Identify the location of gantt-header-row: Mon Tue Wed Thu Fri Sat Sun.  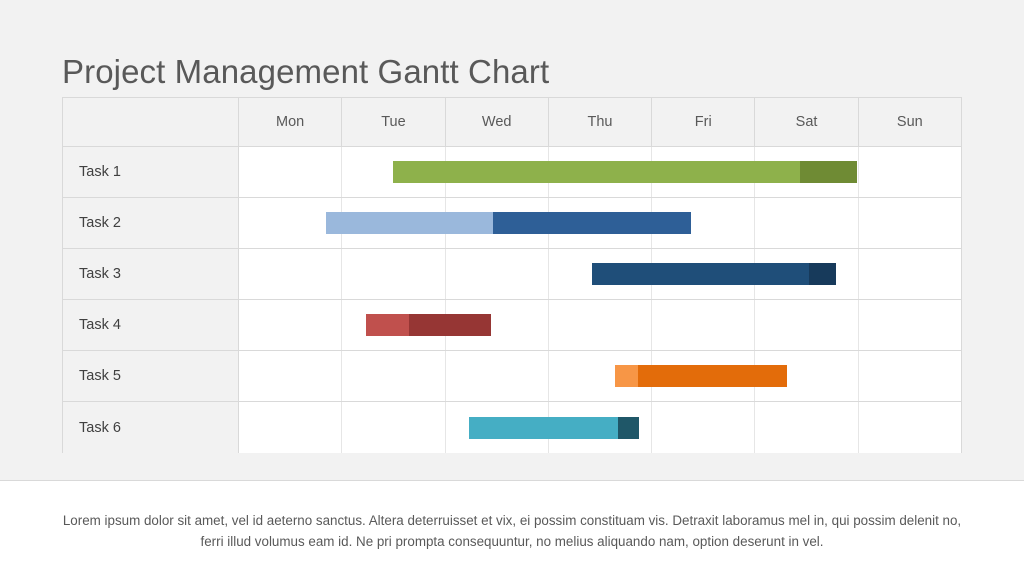
(512, 122).